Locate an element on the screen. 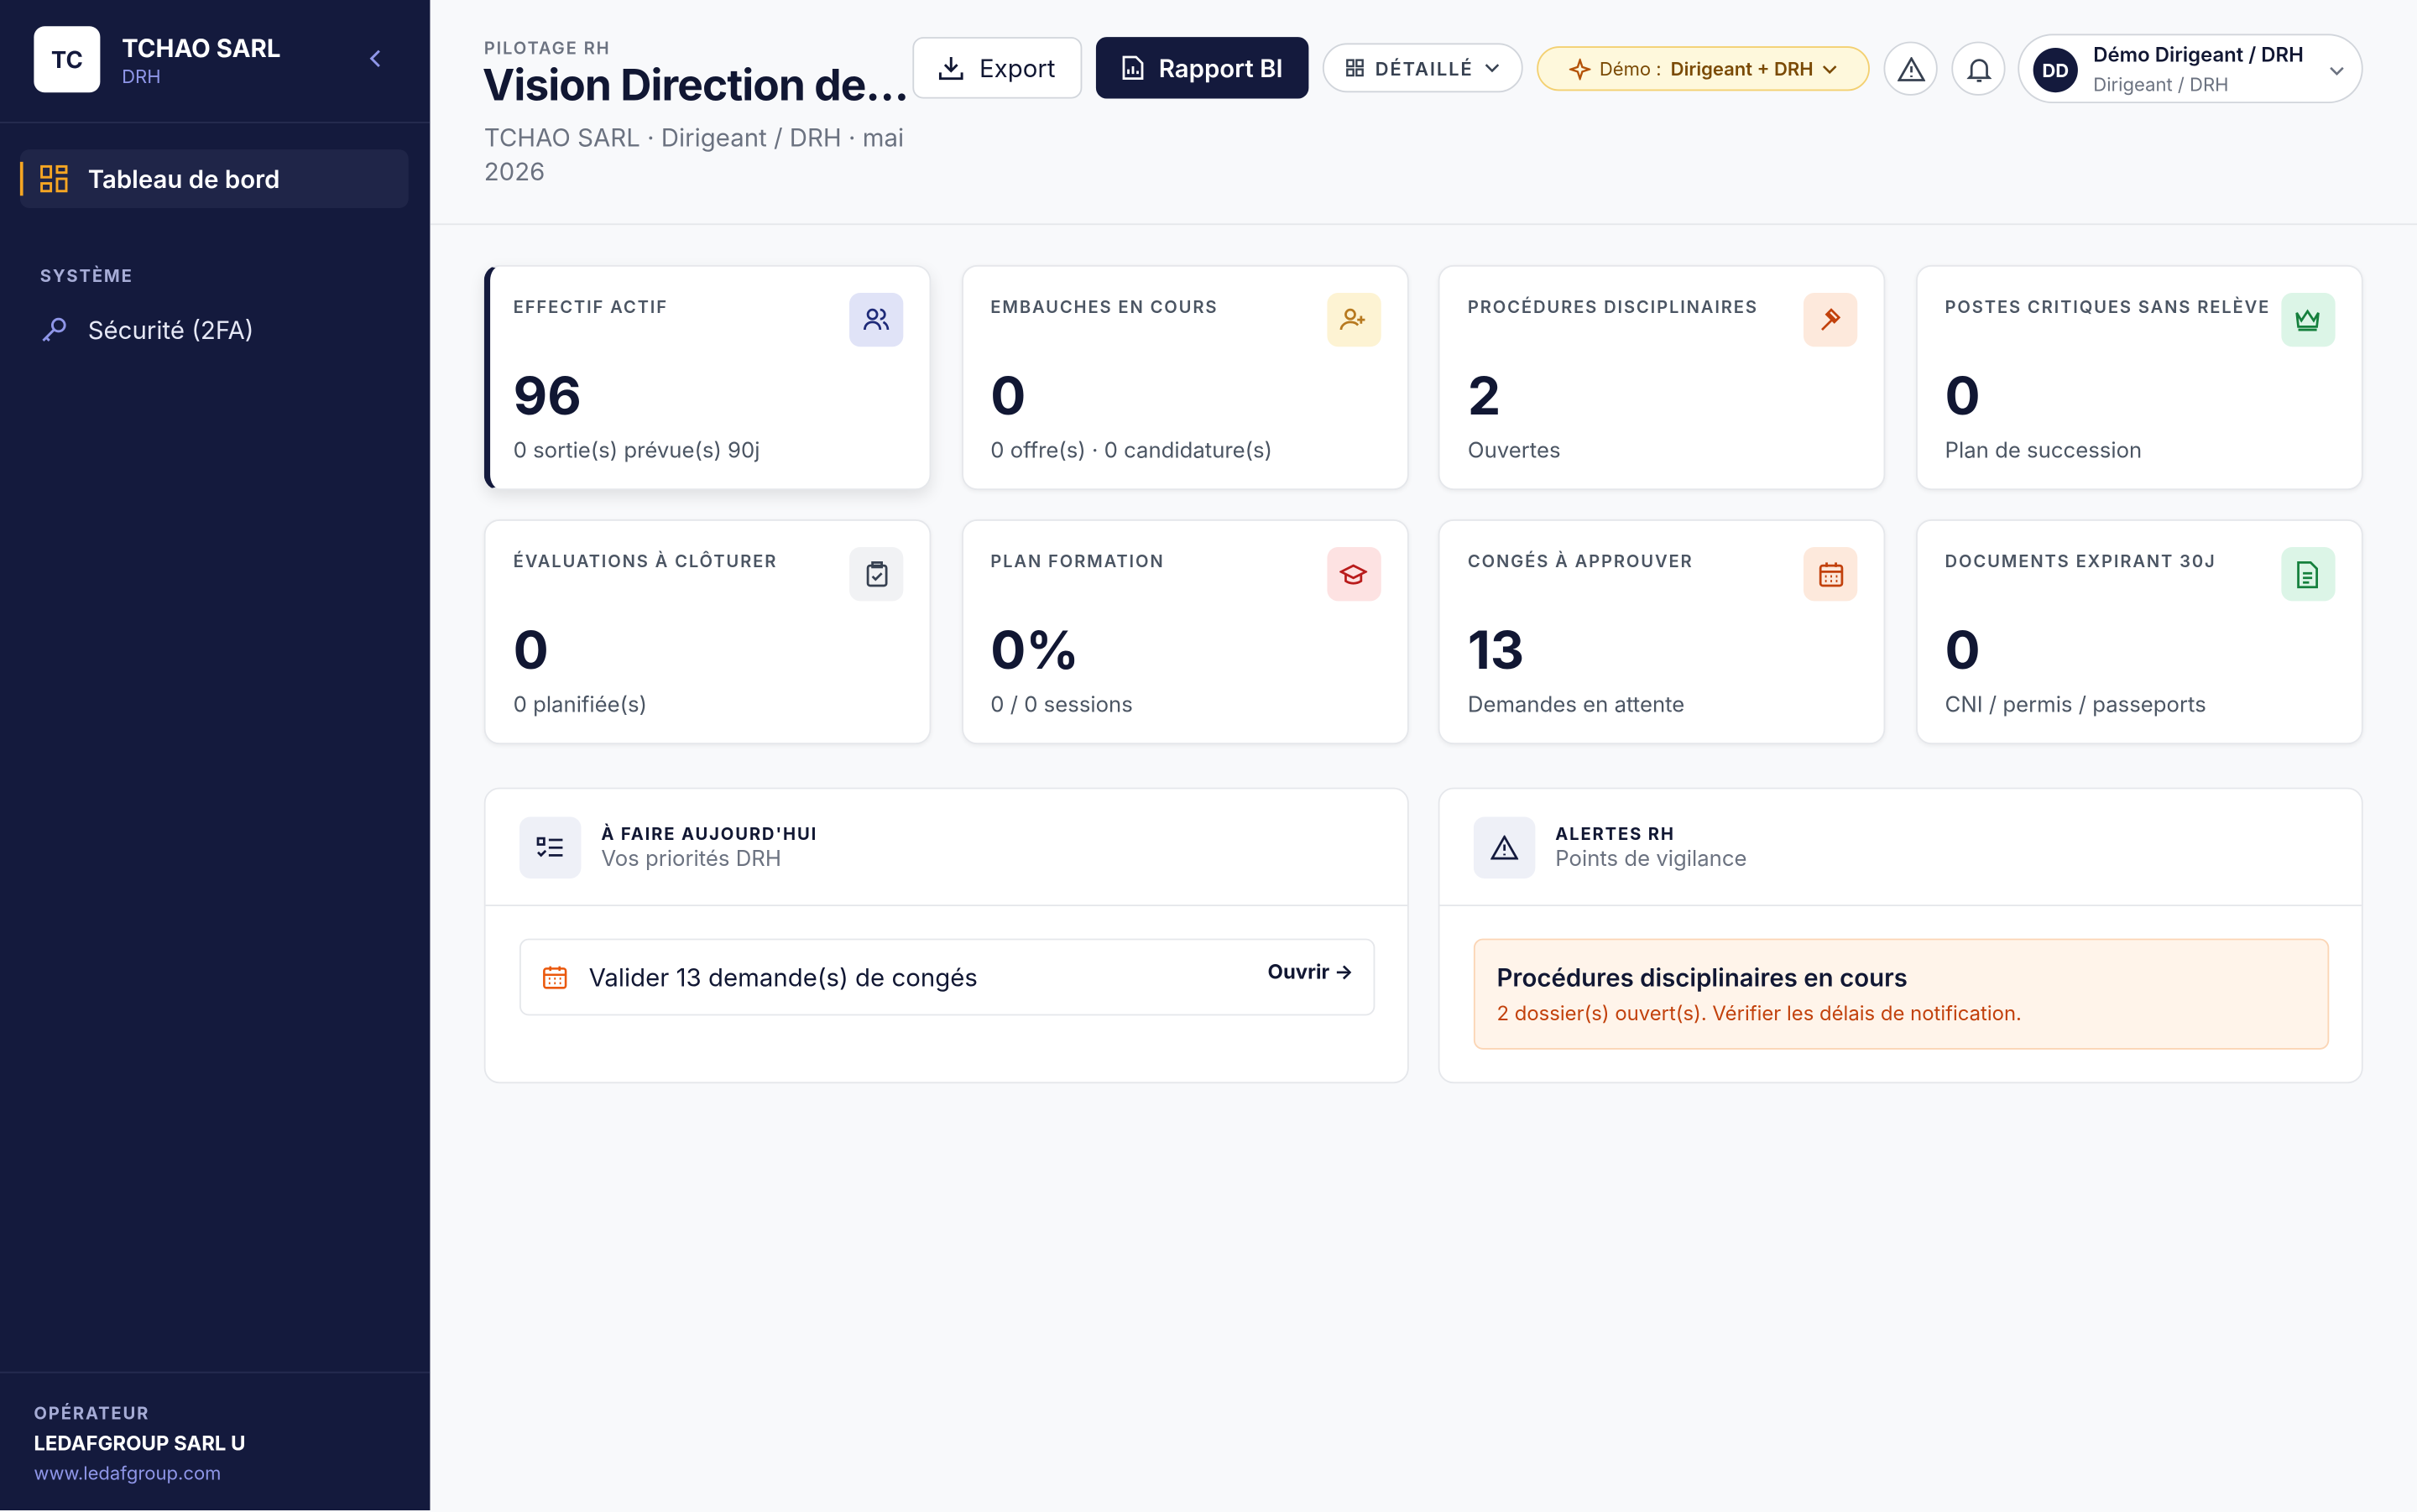 Image resolution: width=2417 pixels, height=1512 pixels. section-label: SYSTÈME is located at coordinates (86, 275).